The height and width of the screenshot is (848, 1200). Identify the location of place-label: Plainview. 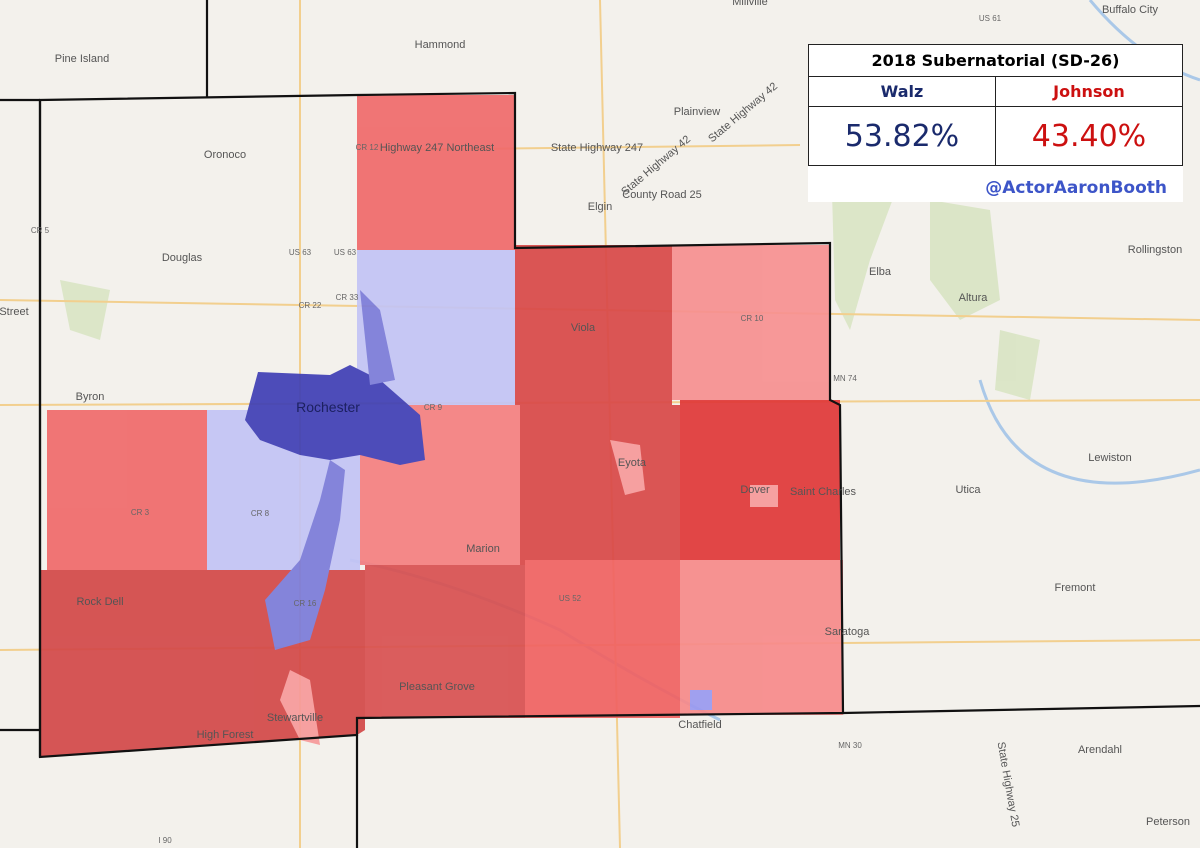
(697, 112).